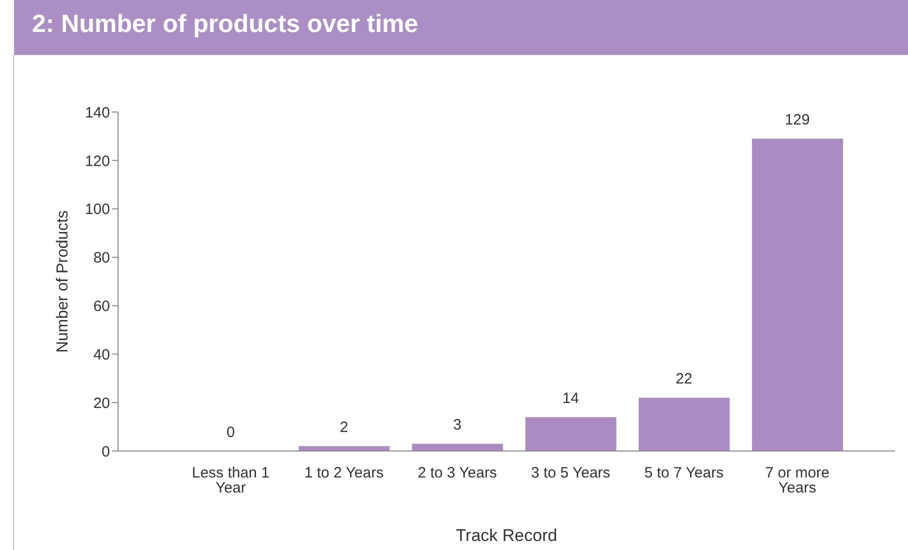 The image size is (908, 550). What do you see at coordinates (101, 307) in the screenshot?
I see `y-tick-label: 60` at bounding box center [101, 307].